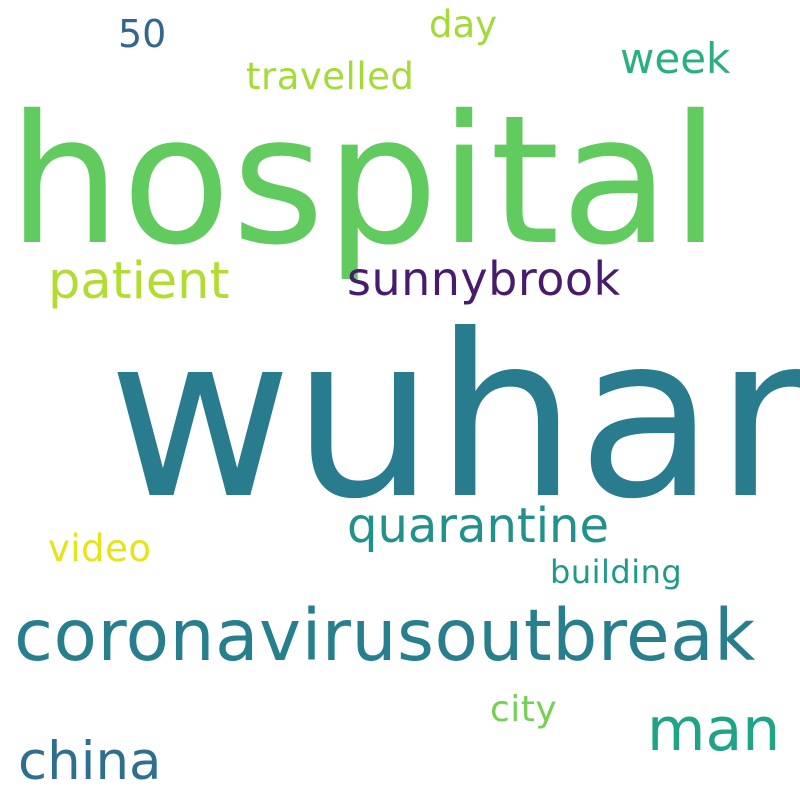  Describe the element at coordinates (484, 279) in the screenshot. I see `word-sunnybrook: sunnybrook` at that location.